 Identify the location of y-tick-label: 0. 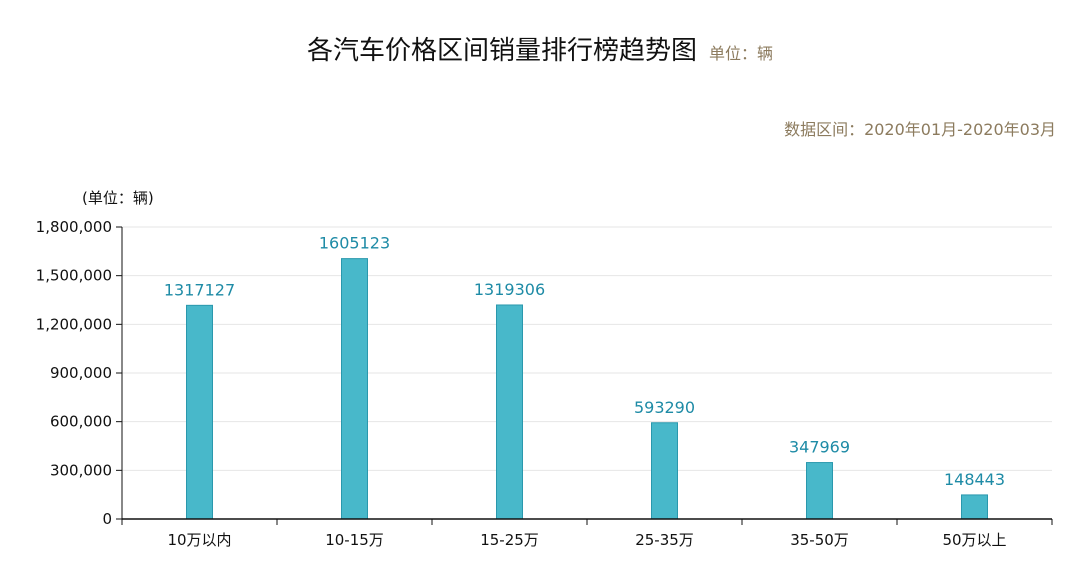
(107, 519).